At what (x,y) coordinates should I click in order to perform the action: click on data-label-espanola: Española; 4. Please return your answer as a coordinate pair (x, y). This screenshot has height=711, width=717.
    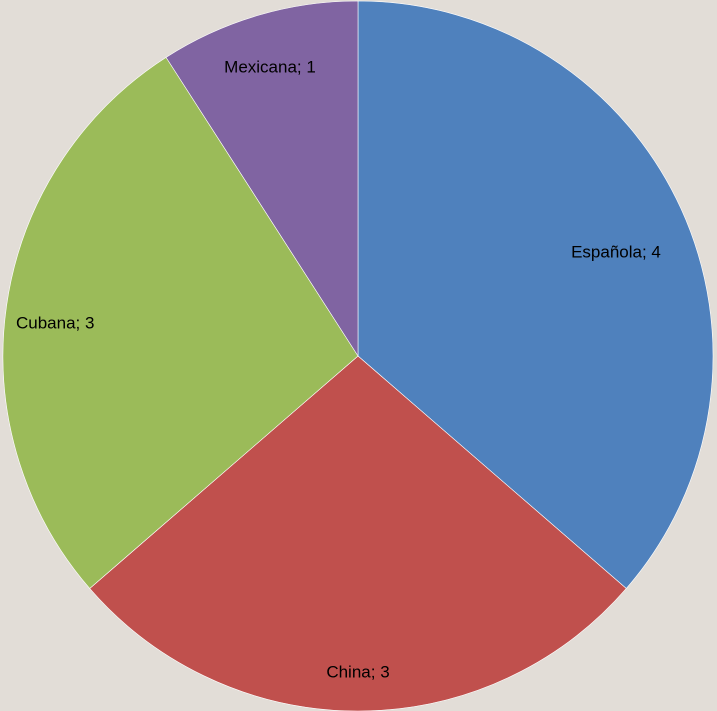
    Looking at the image, I should click on (616, 251).